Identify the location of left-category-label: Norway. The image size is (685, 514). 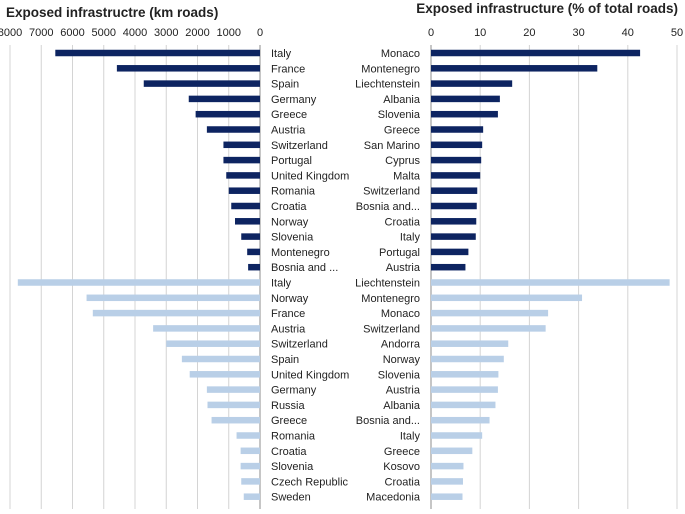
(290, 222).